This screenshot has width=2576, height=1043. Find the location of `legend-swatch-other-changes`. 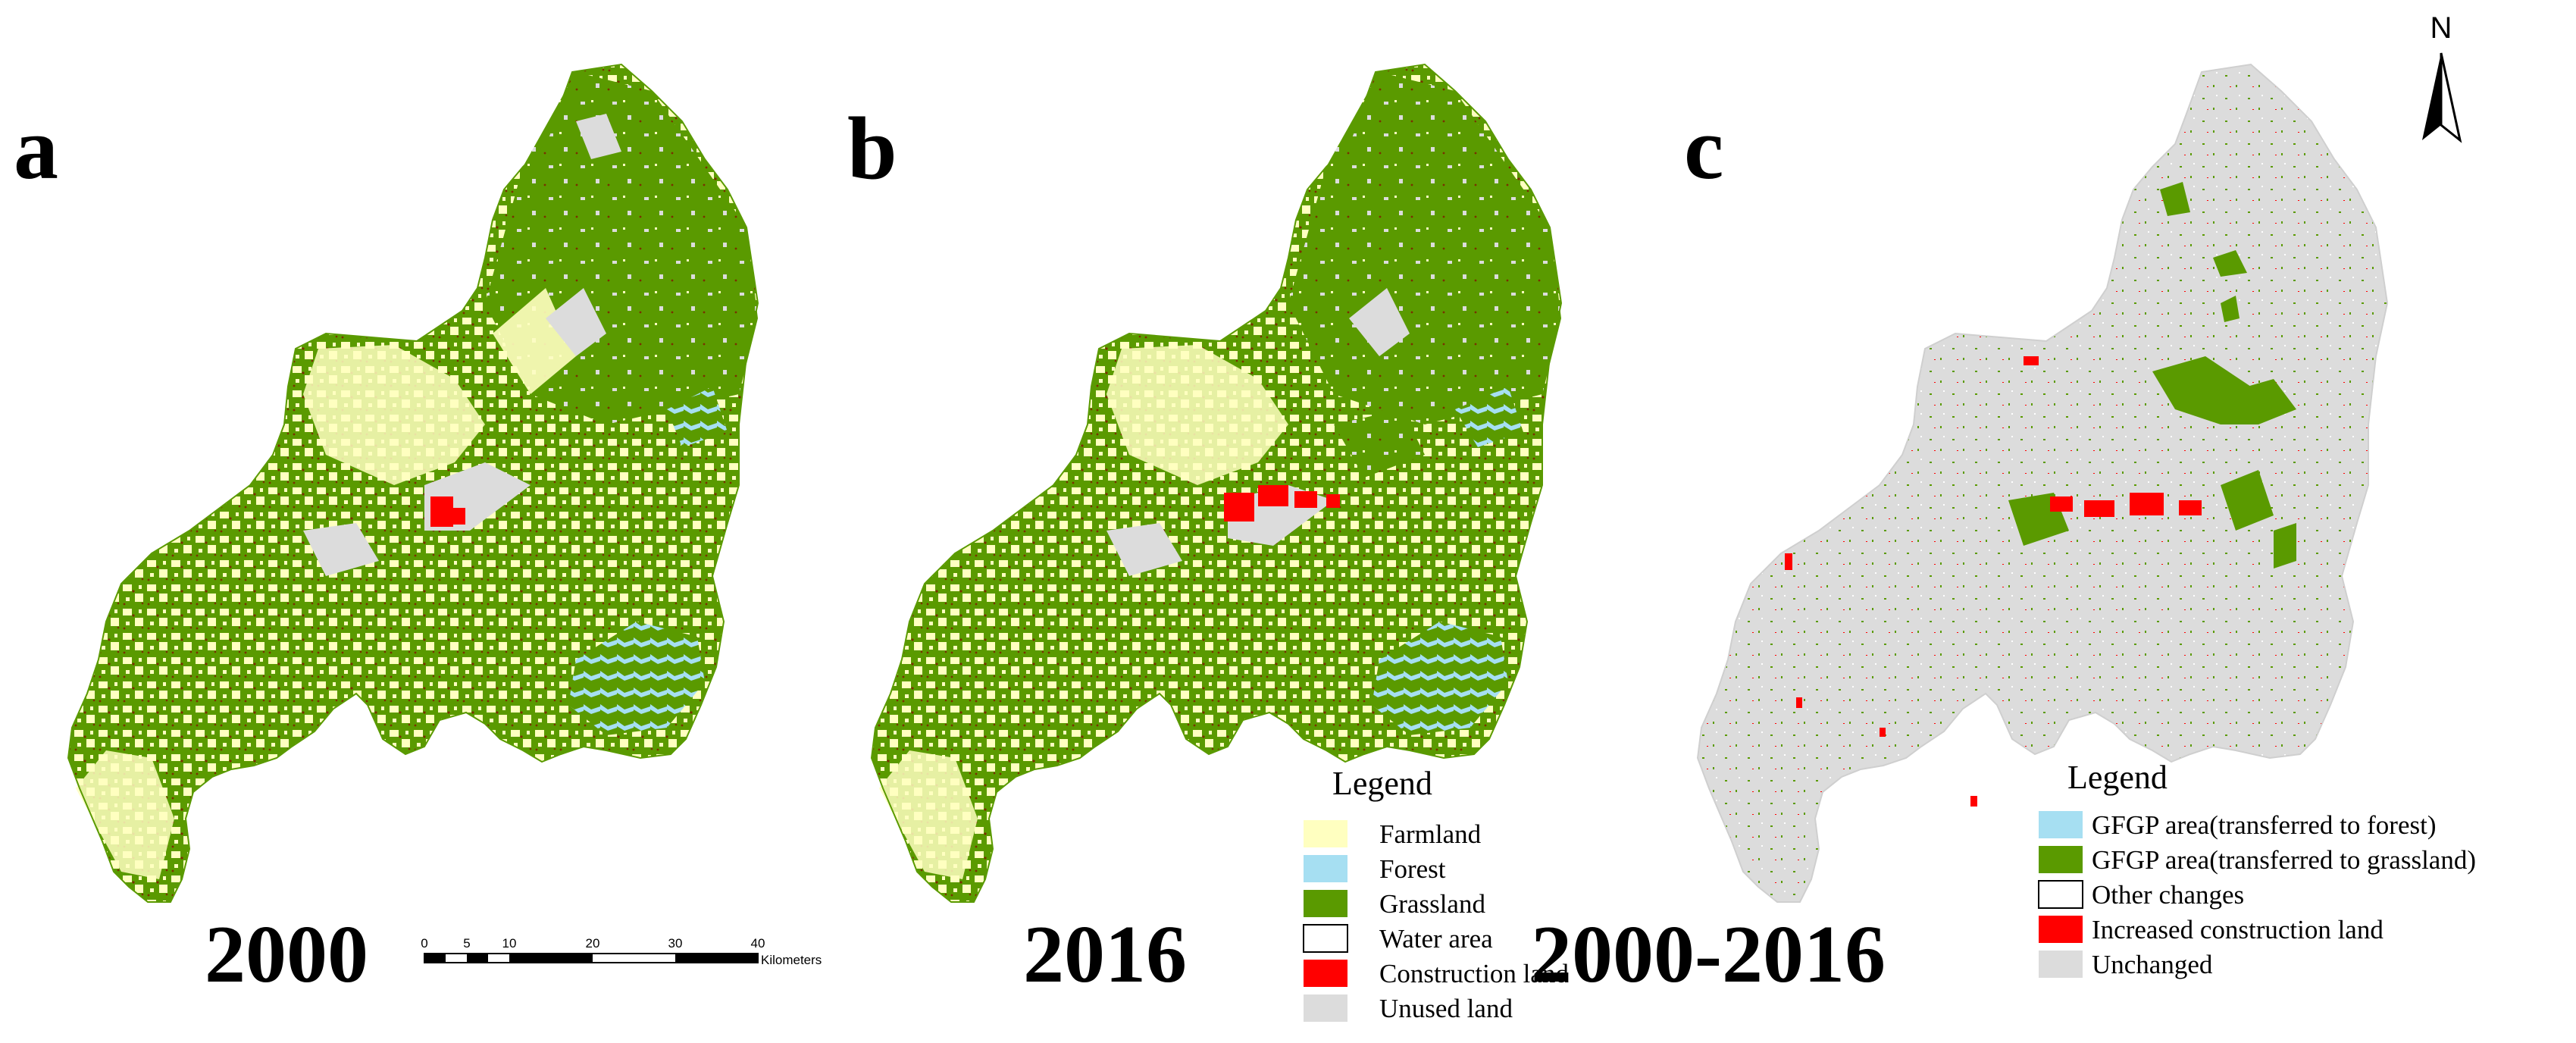

legend-swatch-other-changes is located at coordinates (2060, 894).